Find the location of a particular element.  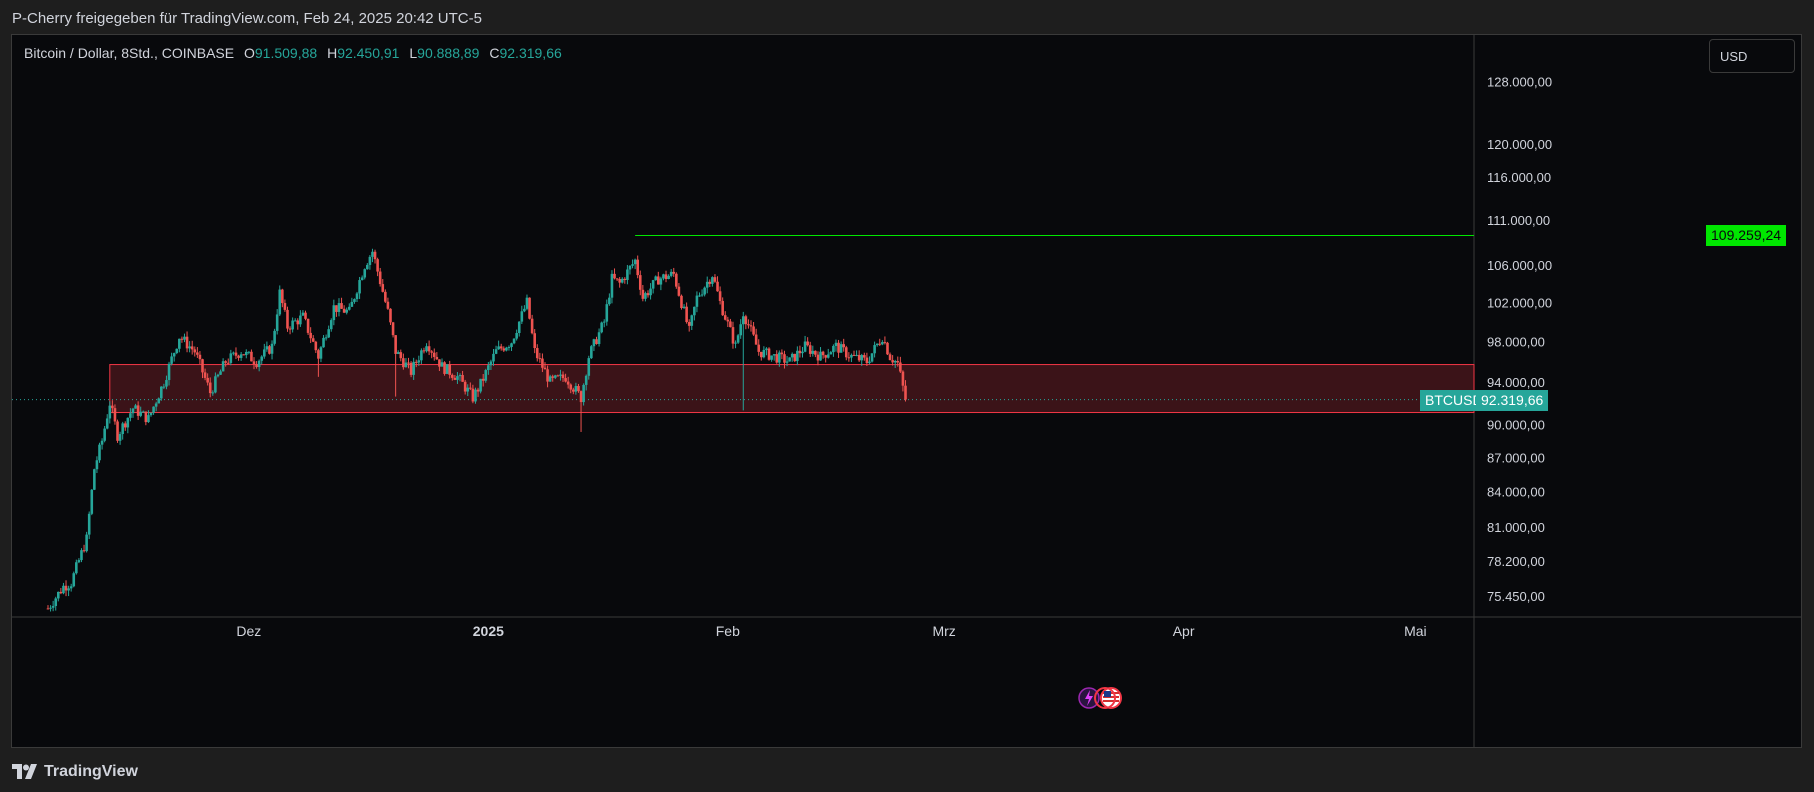

price-tick-label: 81.000,00 is located at coordinates (1516, 527).